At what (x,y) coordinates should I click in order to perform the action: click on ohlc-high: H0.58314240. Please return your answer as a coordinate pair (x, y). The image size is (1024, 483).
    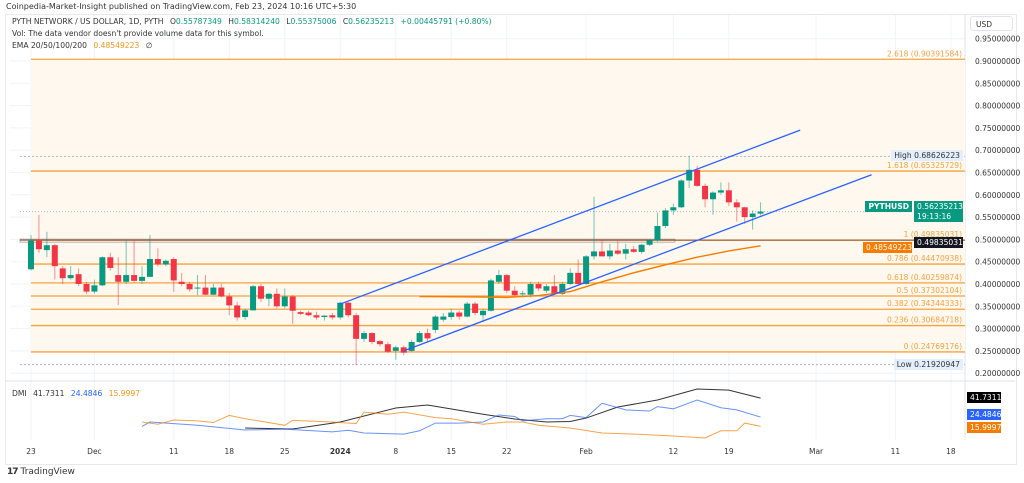
    Looking at the image, I should click on (254, 21).